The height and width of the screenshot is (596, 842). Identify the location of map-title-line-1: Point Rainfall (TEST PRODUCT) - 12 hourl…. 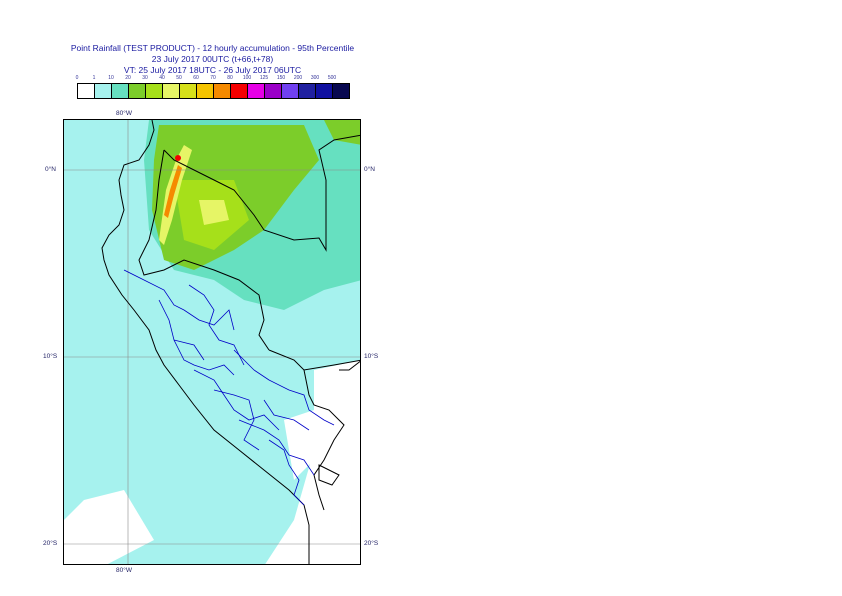
(212, 48).